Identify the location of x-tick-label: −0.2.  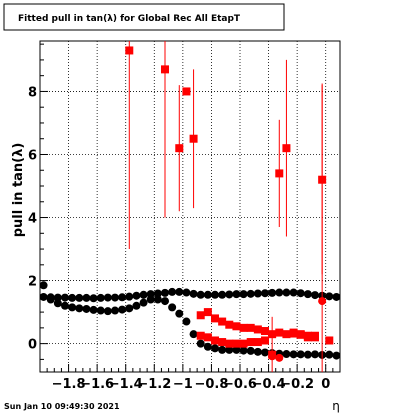
(297, 384).